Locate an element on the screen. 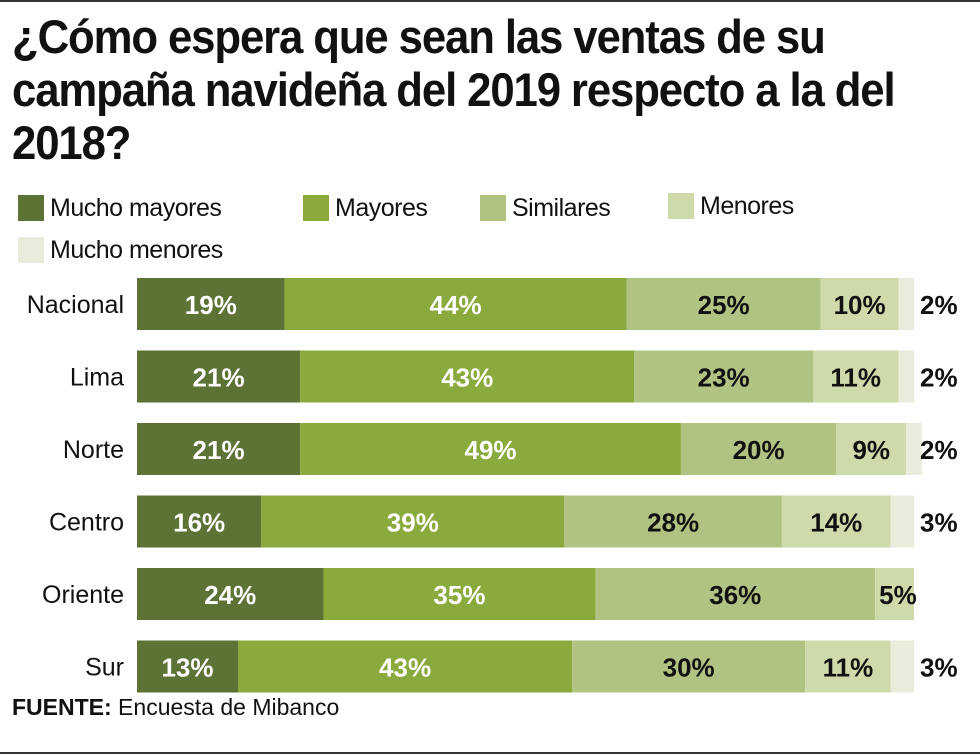 This screenshot has height=756, width=980. category-label: Centro is located at coordinates (86, 523).